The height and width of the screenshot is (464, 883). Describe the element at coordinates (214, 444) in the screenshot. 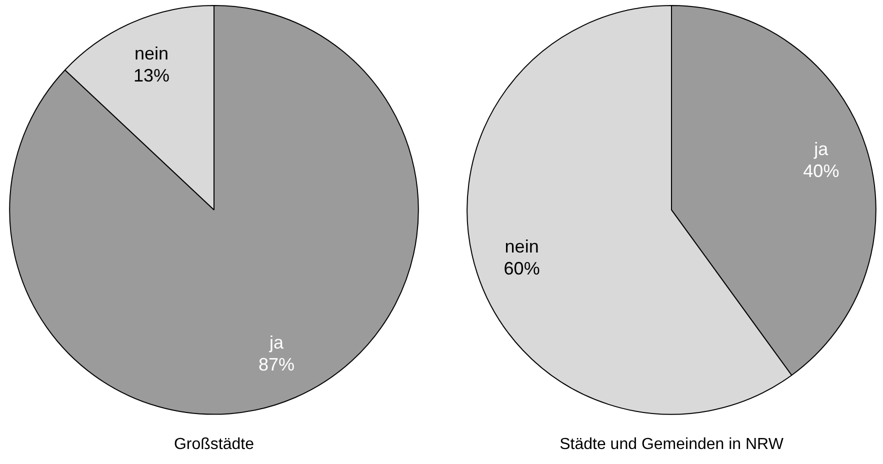

I see `text: Großstädte` at that location.